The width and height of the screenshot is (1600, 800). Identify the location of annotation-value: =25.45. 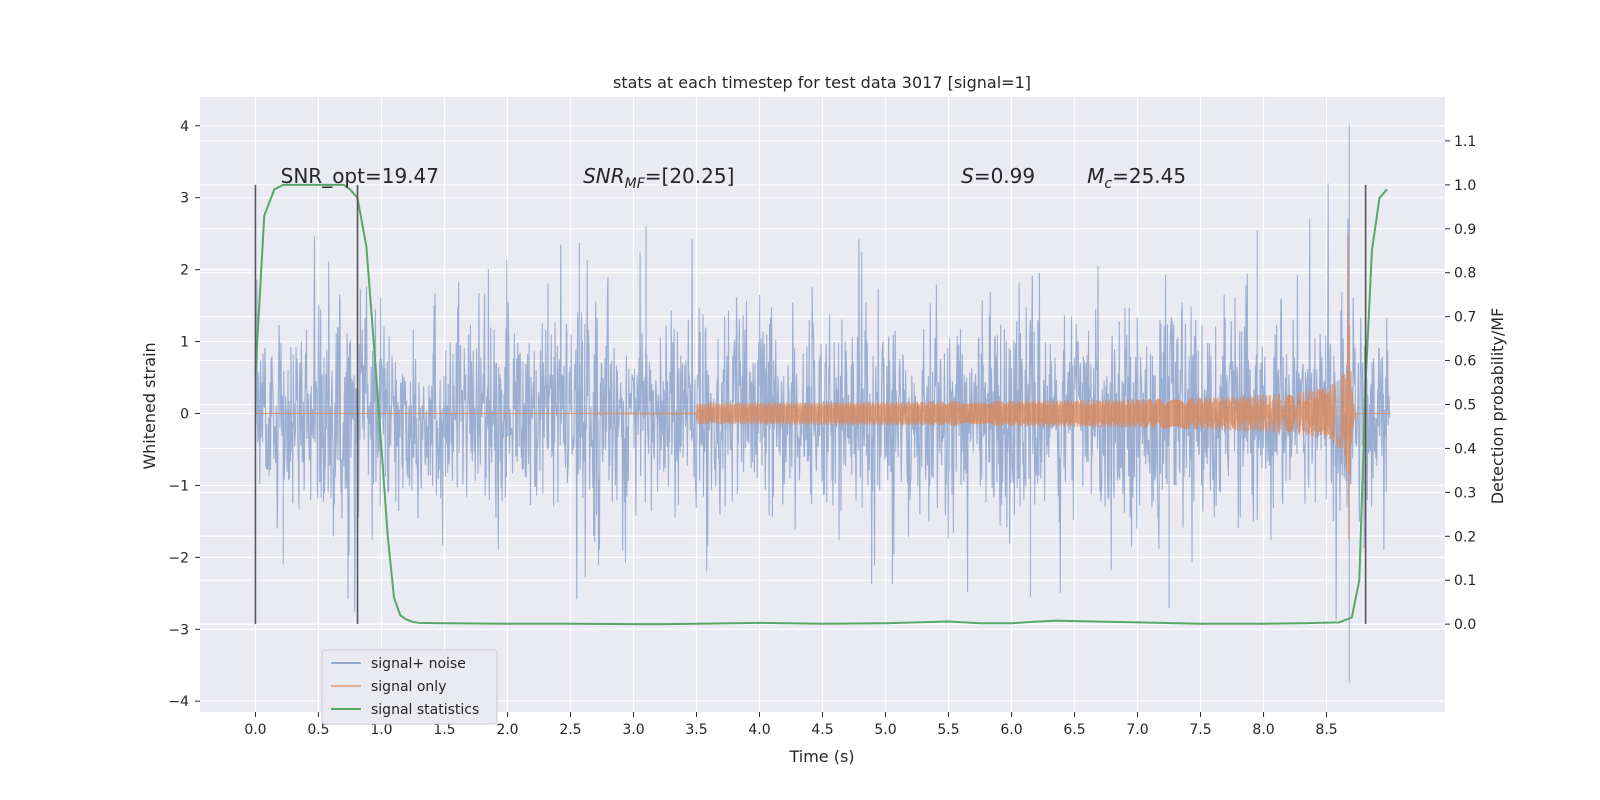
(1149, 176).